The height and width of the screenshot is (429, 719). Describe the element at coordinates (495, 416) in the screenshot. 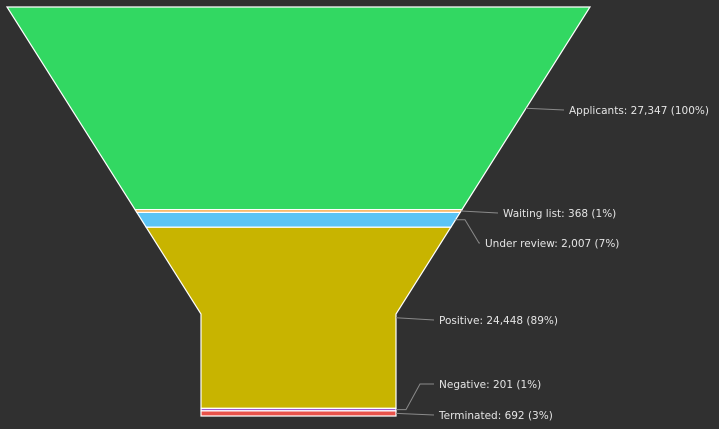

I see `data-label-terminated: Terminated: 692 (3%)` at that location.